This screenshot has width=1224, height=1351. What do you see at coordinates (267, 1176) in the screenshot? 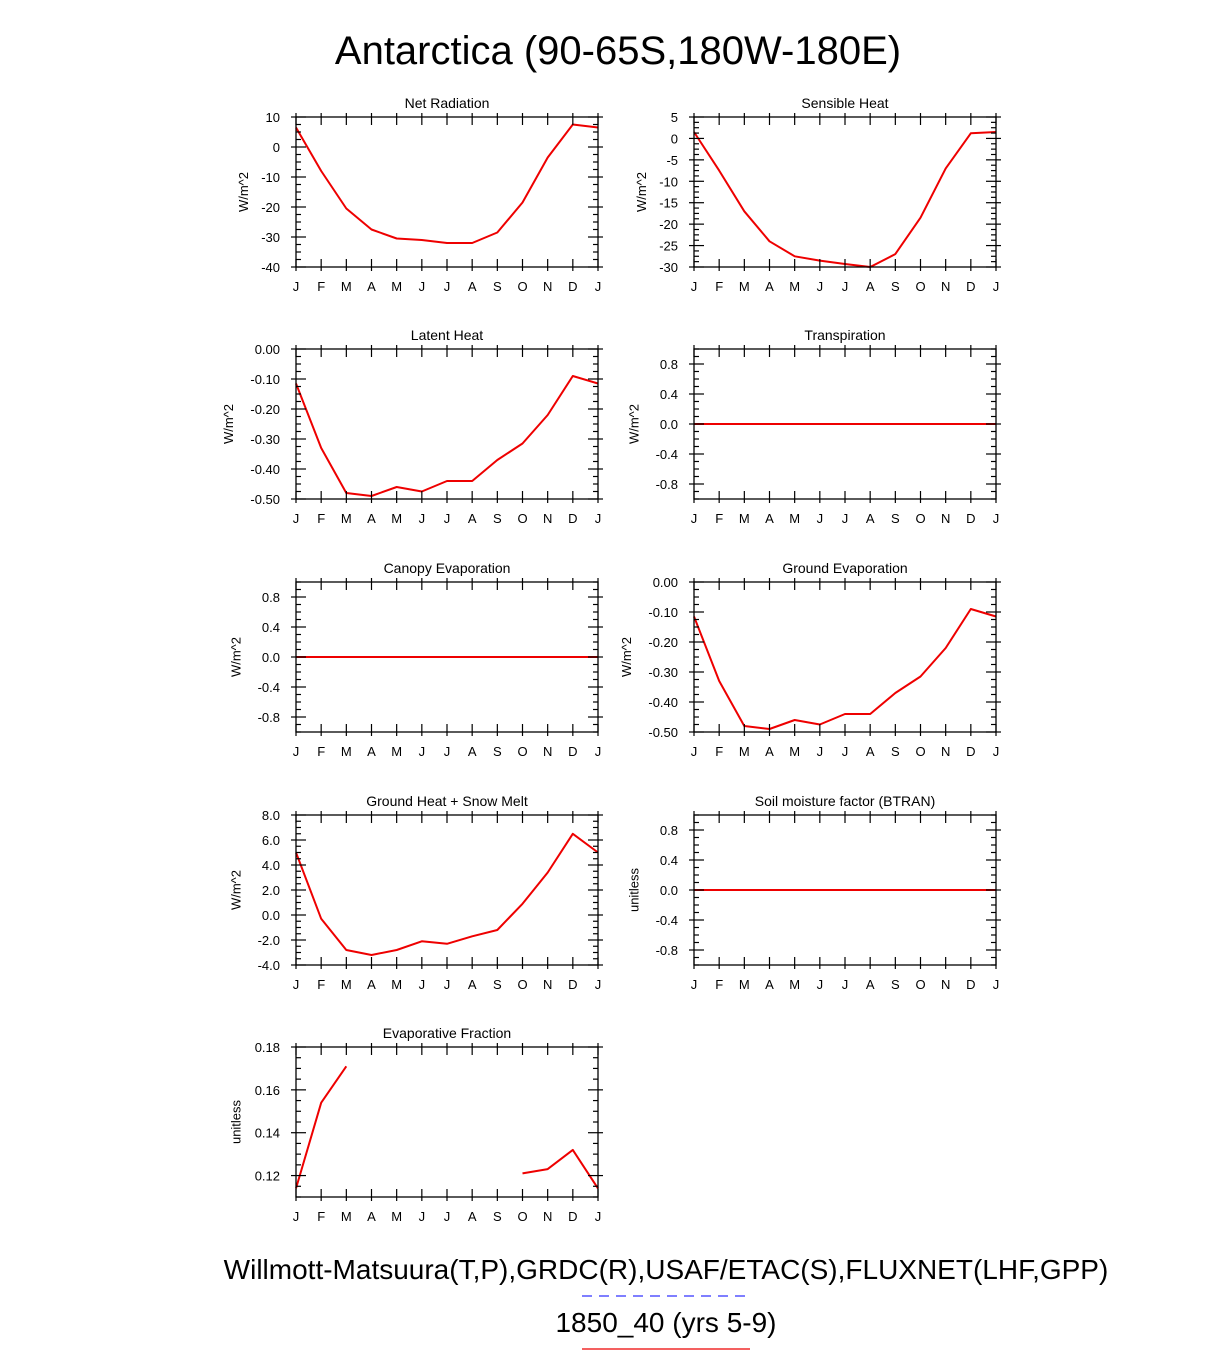
I see `y-tick-label: 0.12` at bounding box center [267, 1176].